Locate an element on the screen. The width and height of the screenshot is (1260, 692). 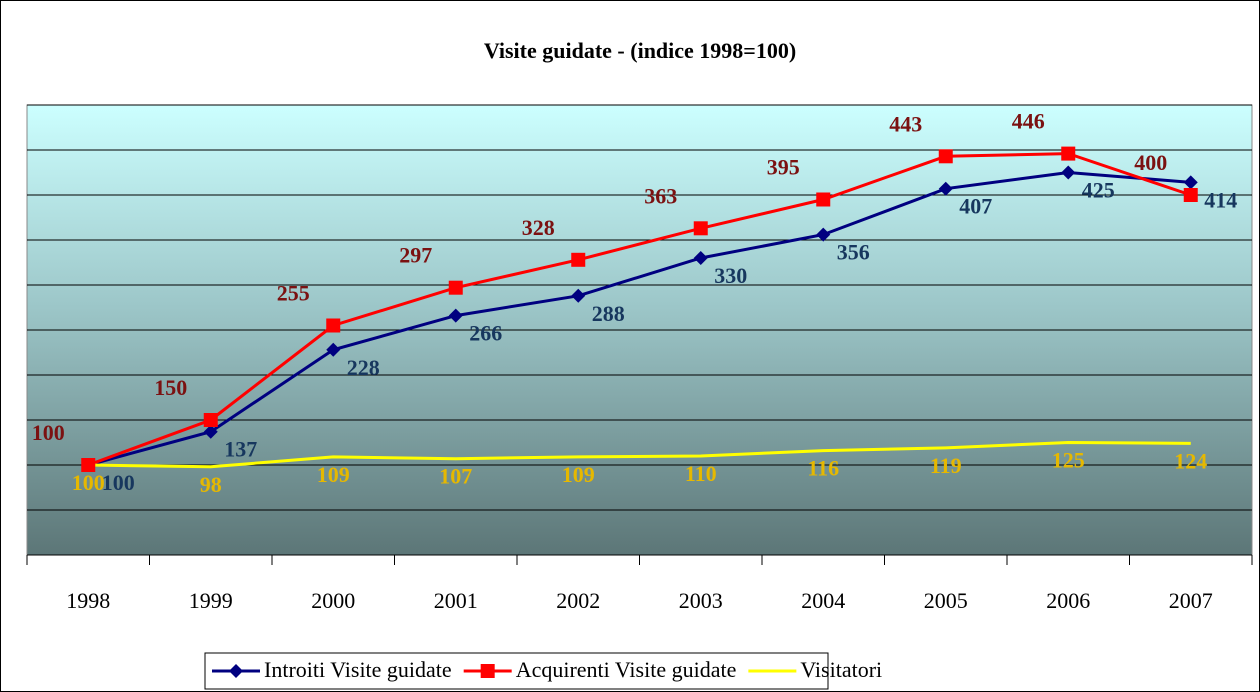
legend-label: Introiti Visite guidate is located at coordinates (358, 669).